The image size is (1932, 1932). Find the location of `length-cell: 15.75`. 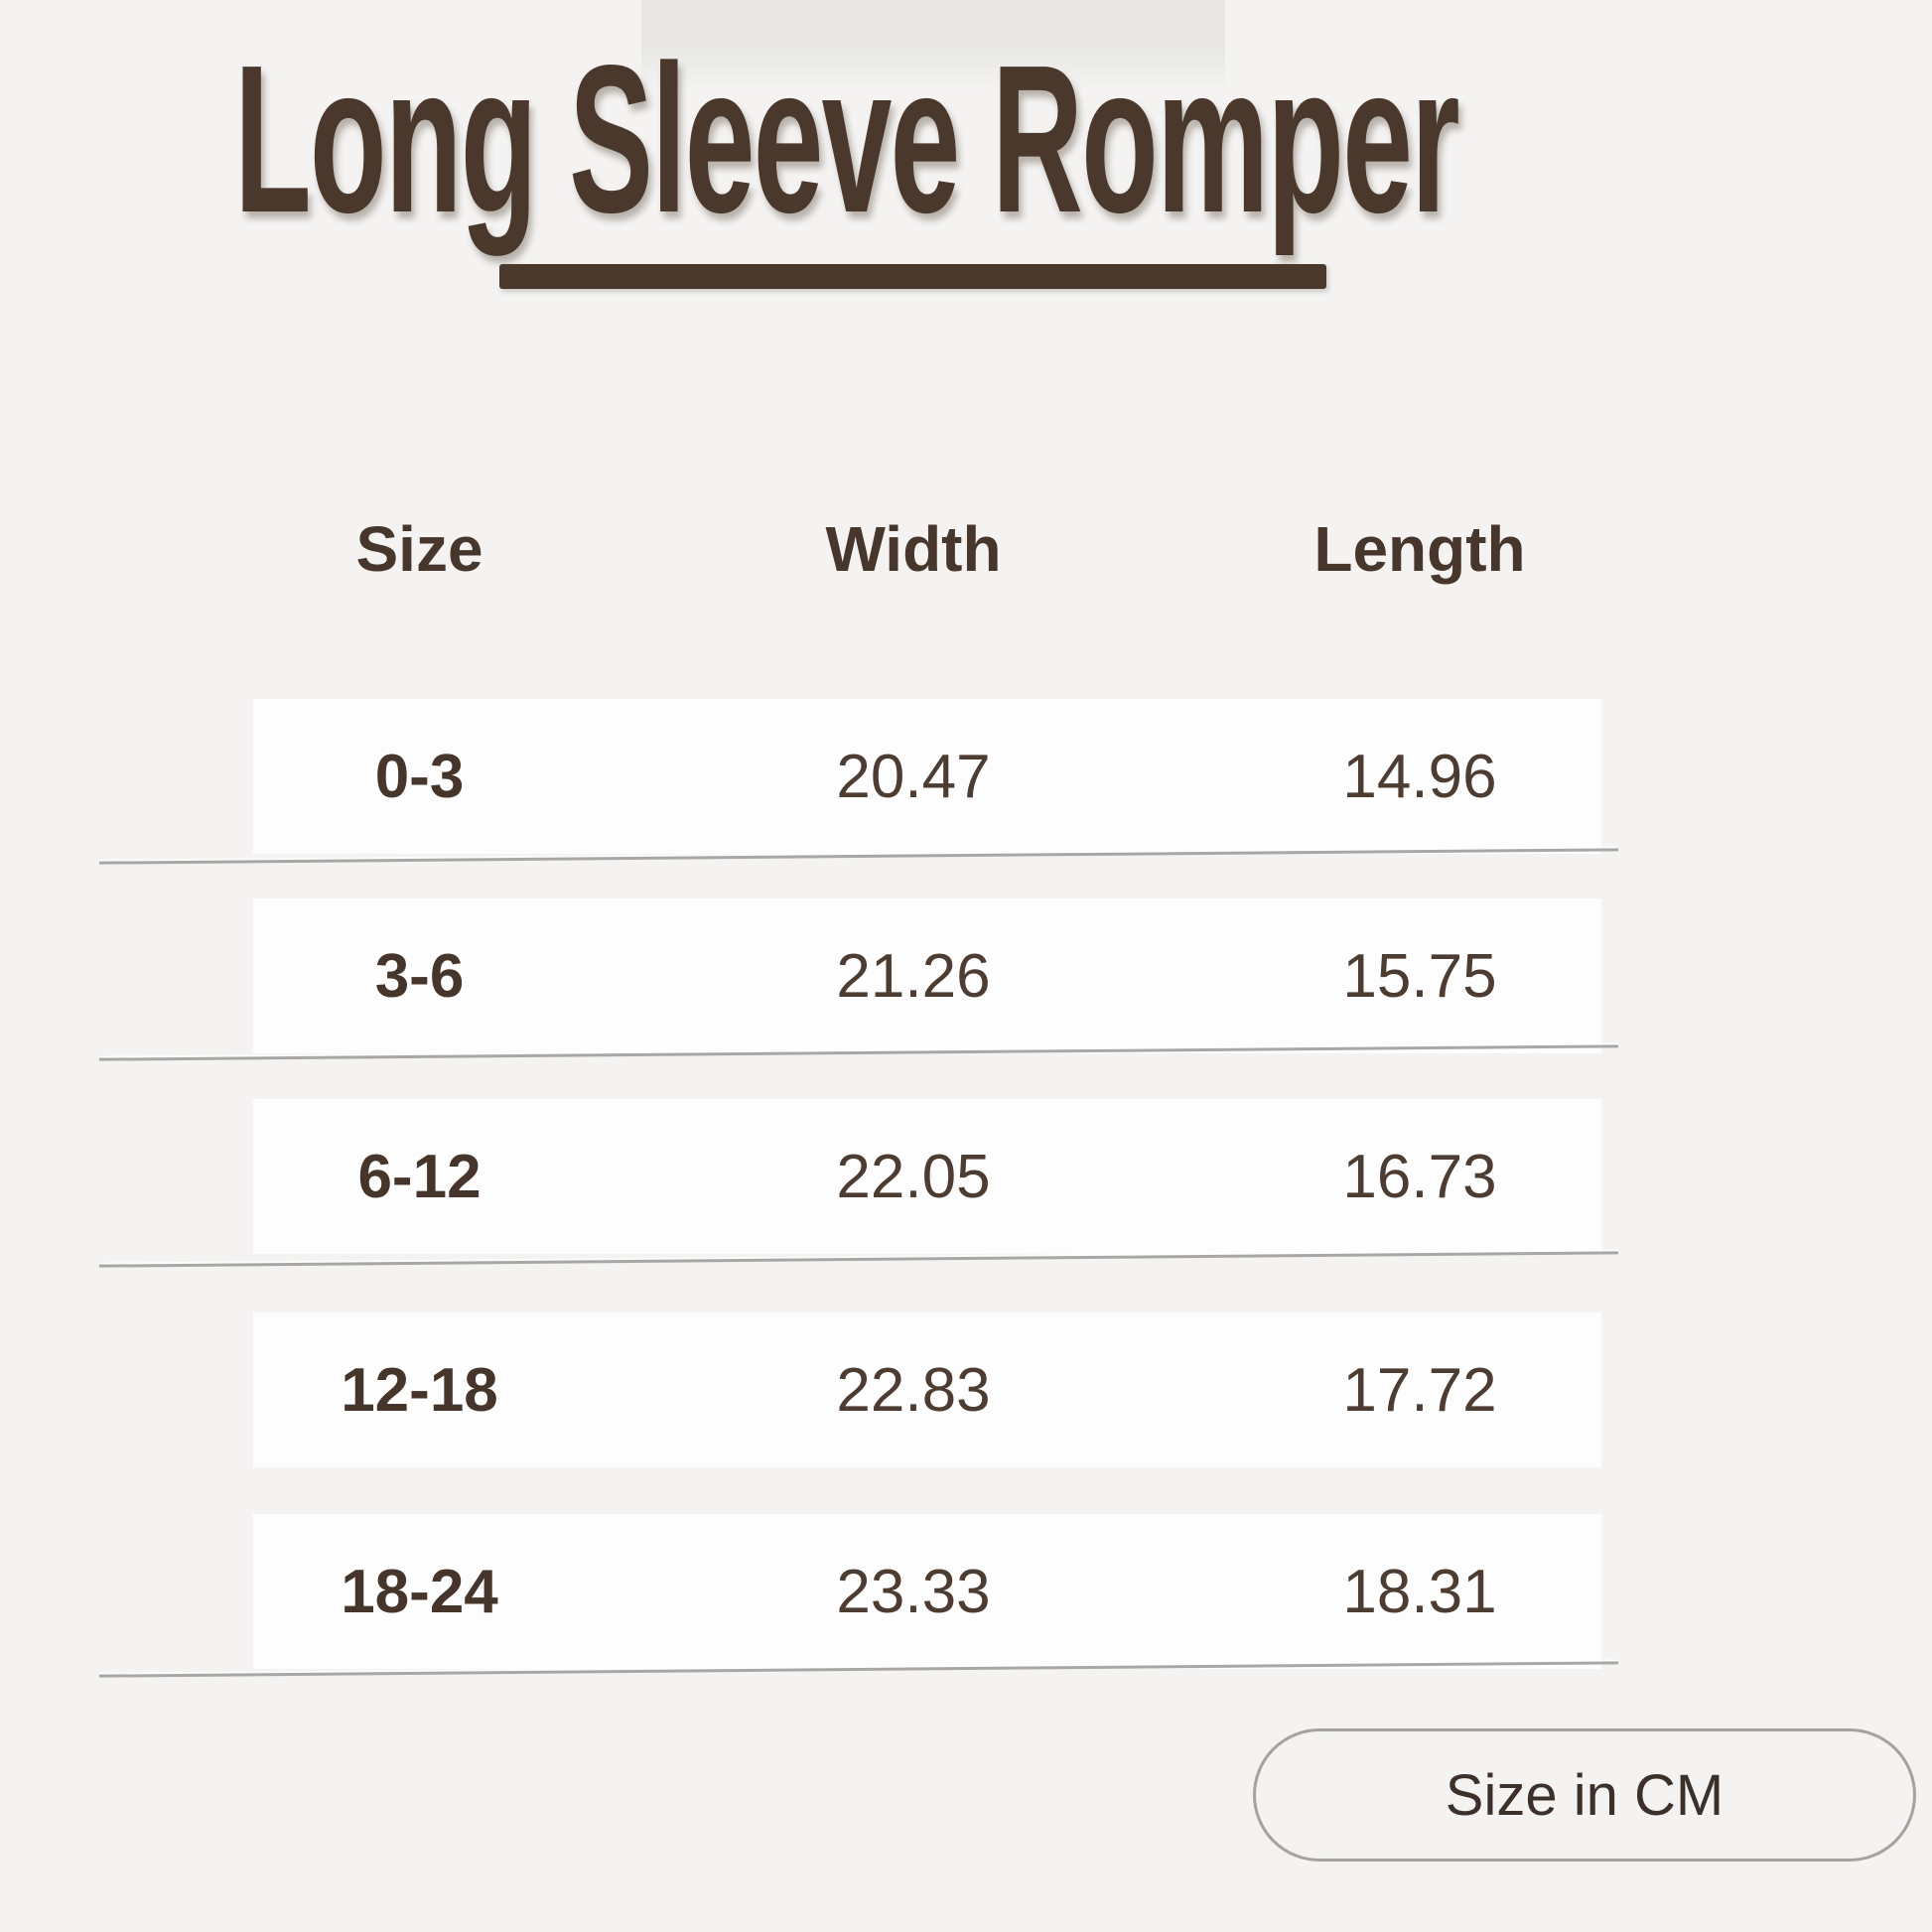

length-cell: 15.75 is located at coordinates (1419, 976).